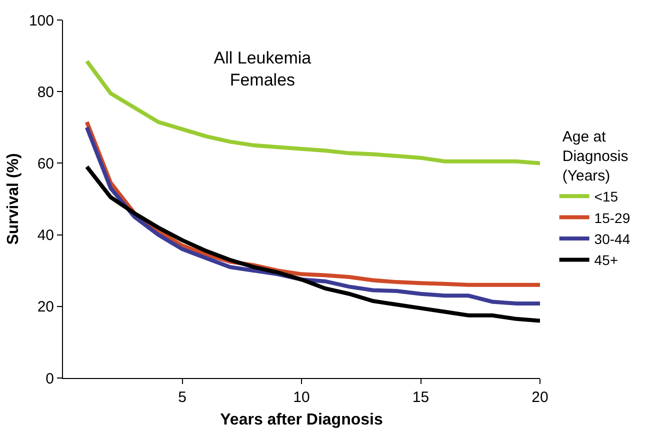 The image size is (648, 437). I want to click on x-axis-title: Years after Diagnosis, so click(301, 420).